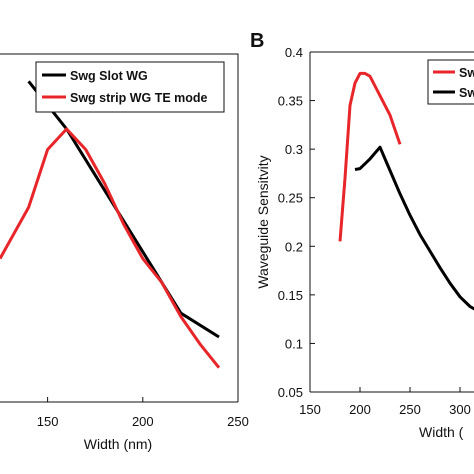 The height and width of the screenshot is (474, 474). Describe the element at coordinates (294, 246) in the screenshot. I see `panel-b-y-tick-label: 0.2` at that location.